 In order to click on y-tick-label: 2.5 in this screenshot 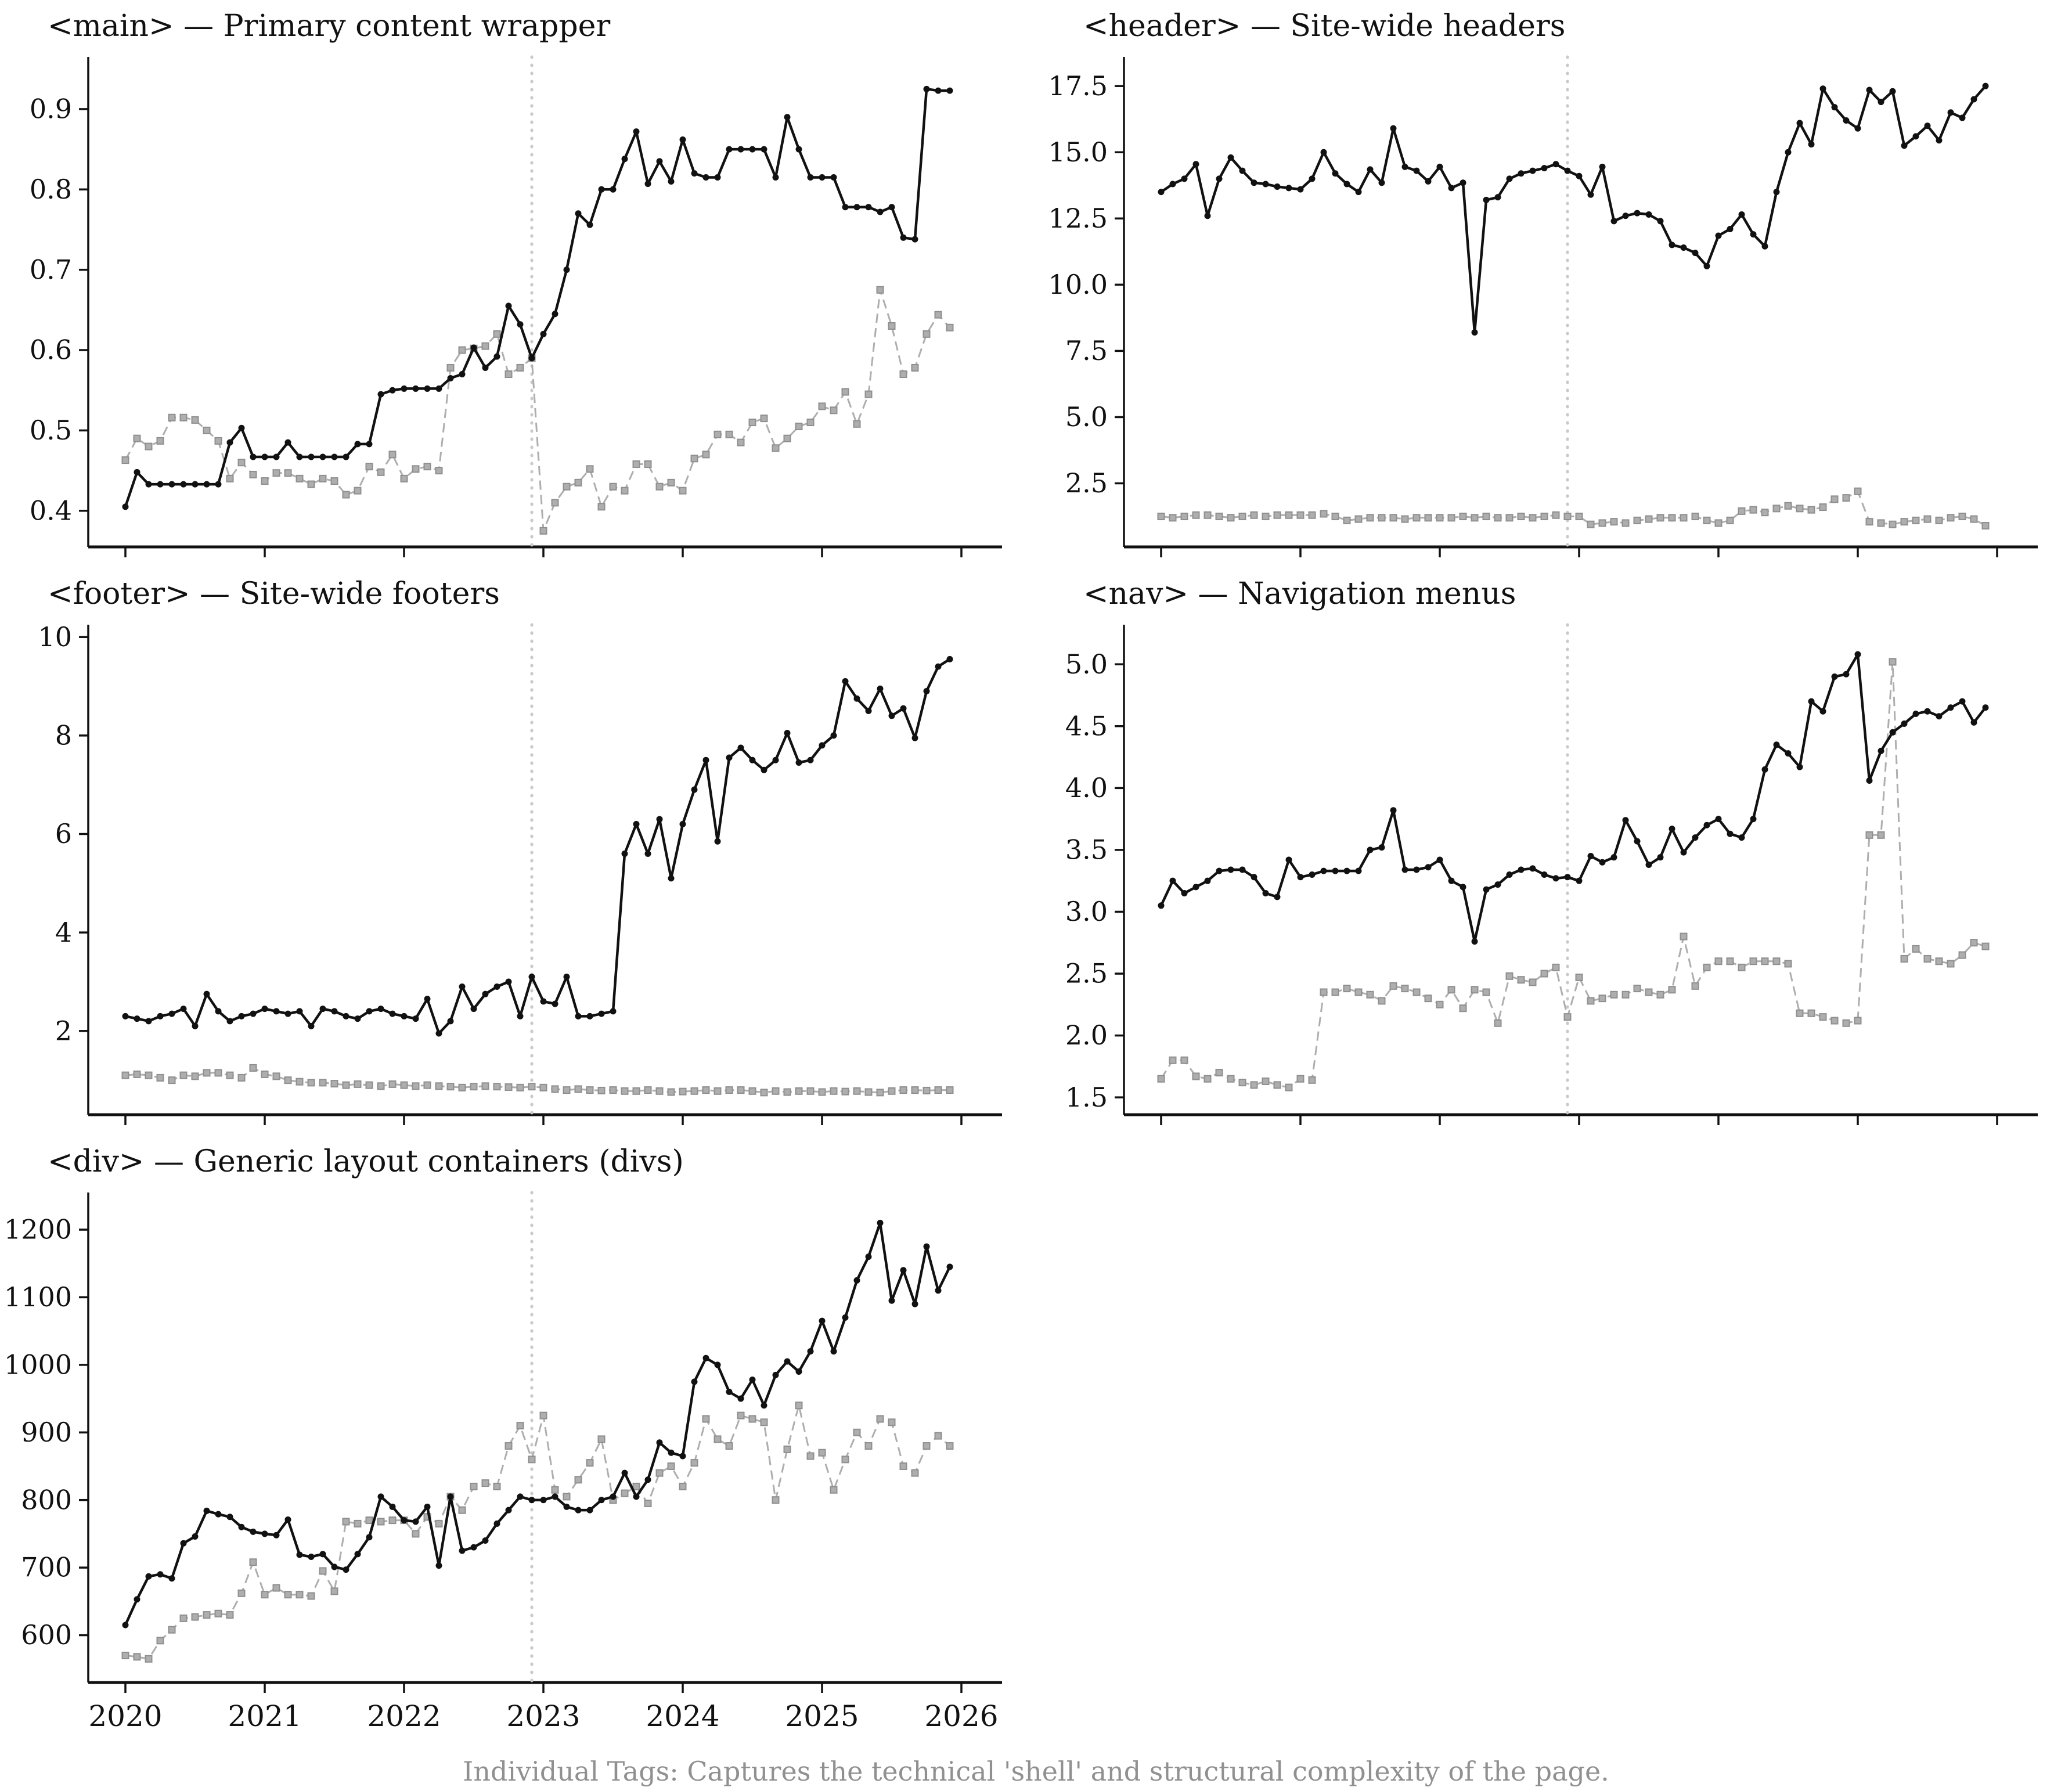, I will do `click(1086, 973)`.